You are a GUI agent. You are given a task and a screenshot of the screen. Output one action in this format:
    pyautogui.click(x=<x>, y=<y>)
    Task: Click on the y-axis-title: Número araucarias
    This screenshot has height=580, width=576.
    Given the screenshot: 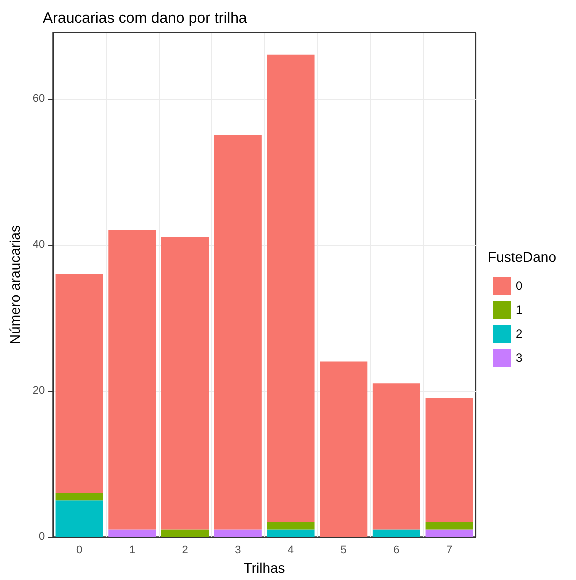 What is the action you would take?
    pyautogui.click(x=15, y=285)
    